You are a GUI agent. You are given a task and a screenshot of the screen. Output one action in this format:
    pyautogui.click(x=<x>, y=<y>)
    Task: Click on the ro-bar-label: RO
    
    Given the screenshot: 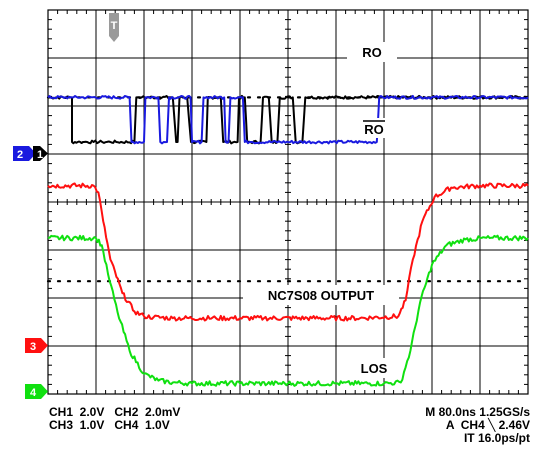 What is the action you would take?
    pyautogui.click(x=374, y=129)
    